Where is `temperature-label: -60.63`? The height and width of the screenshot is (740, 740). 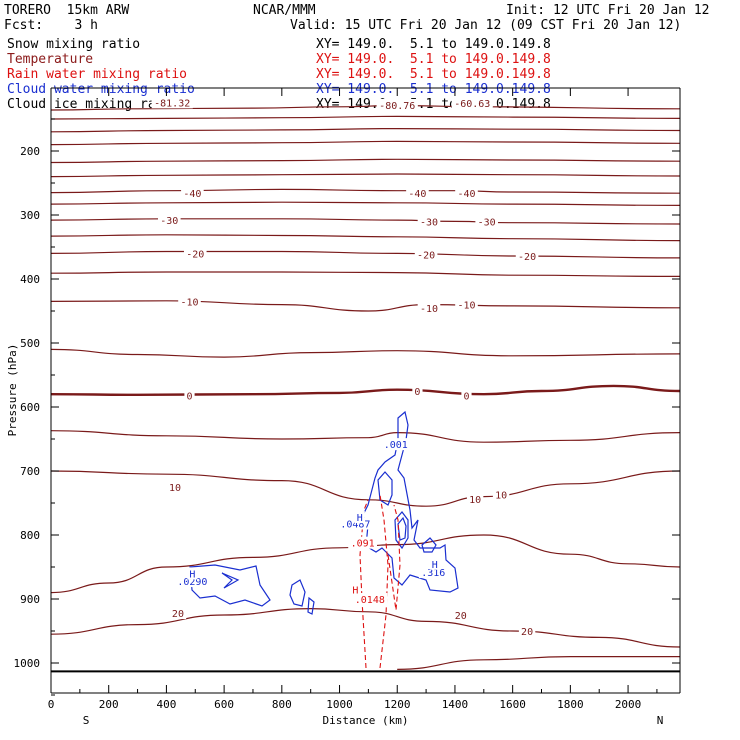
temperature-label: -60.63 is located at coordinates (472, 104).